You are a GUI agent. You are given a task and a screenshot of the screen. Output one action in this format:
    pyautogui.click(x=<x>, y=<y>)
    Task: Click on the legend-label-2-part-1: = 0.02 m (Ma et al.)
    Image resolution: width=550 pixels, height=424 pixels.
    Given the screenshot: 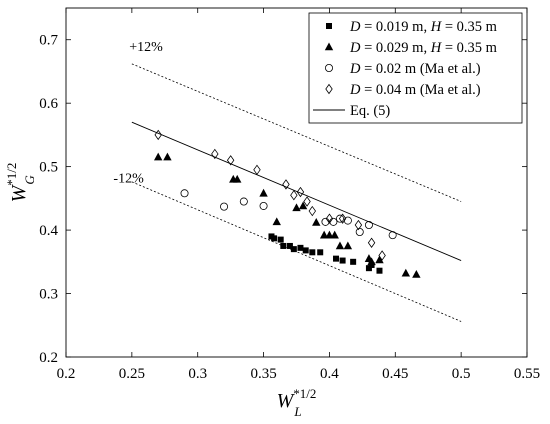 What is the action you would take?
    pyautogui.click(x=420, y=69)
    